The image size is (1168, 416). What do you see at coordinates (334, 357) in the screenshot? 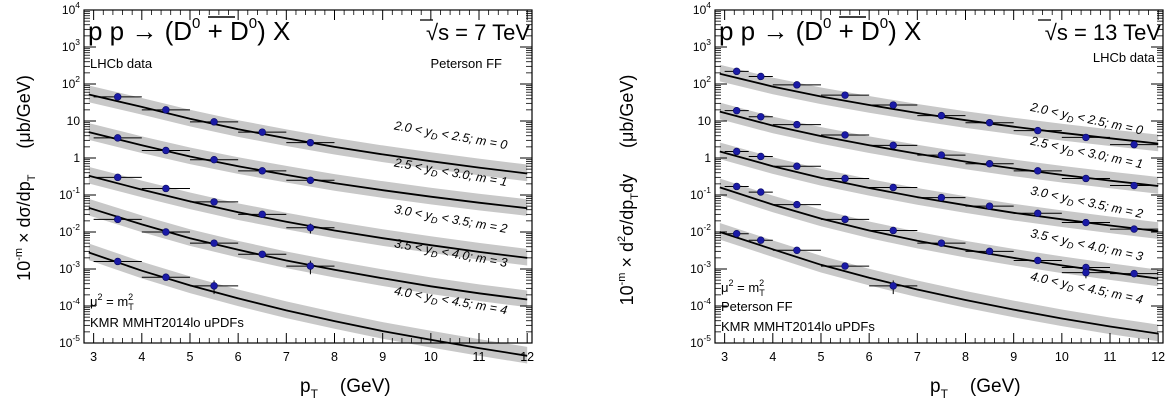
I see `x-tick-label: 8` at bounding box center [334, 357].